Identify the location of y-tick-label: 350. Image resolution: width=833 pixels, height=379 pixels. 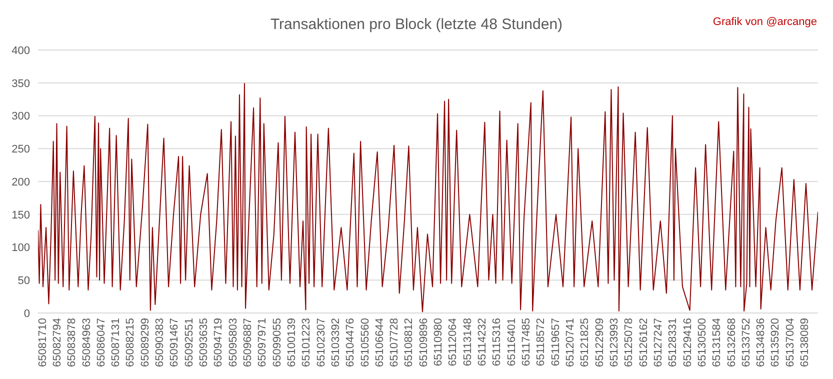
(21, 84).